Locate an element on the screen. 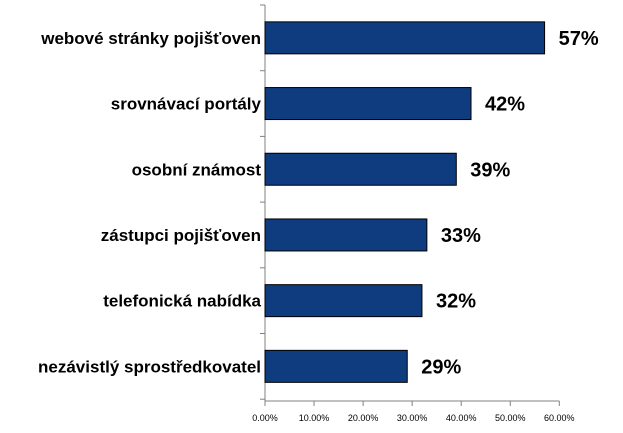 The width and height of the screenshot is (623, 433). x-tick-label: 10.00% is located at coordinates (314, 418).